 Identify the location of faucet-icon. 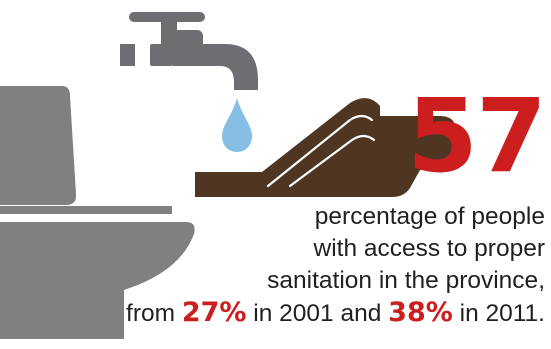
(189, 51).